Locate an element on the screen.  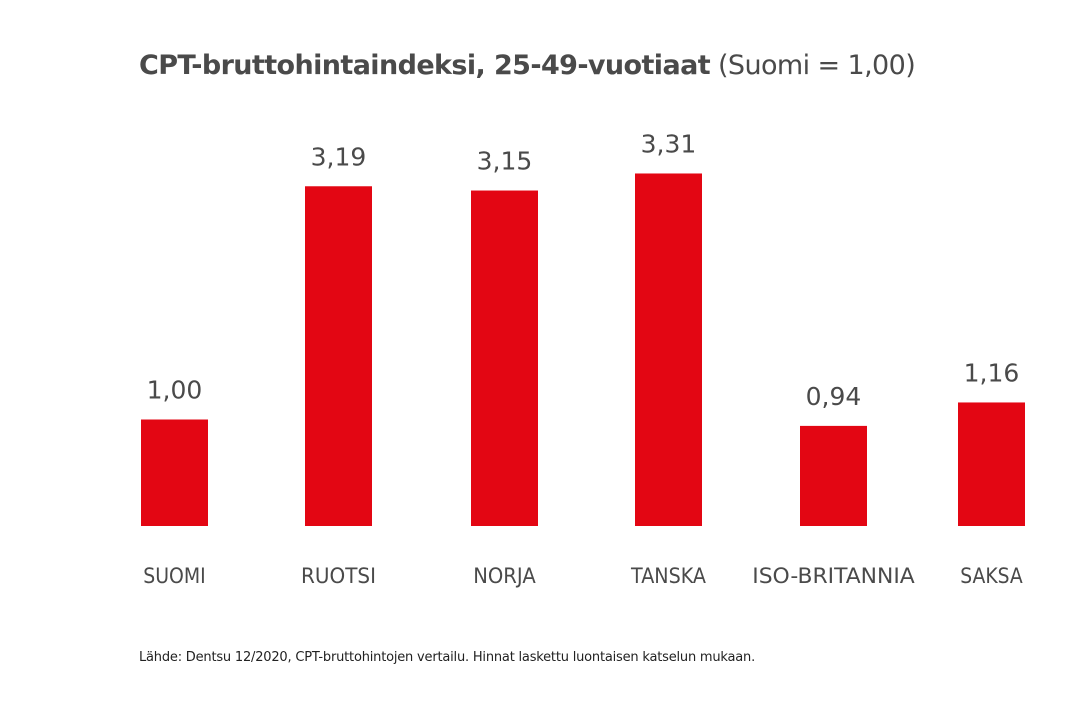
bar-iso-britannia is located at coordinates (833, 475).